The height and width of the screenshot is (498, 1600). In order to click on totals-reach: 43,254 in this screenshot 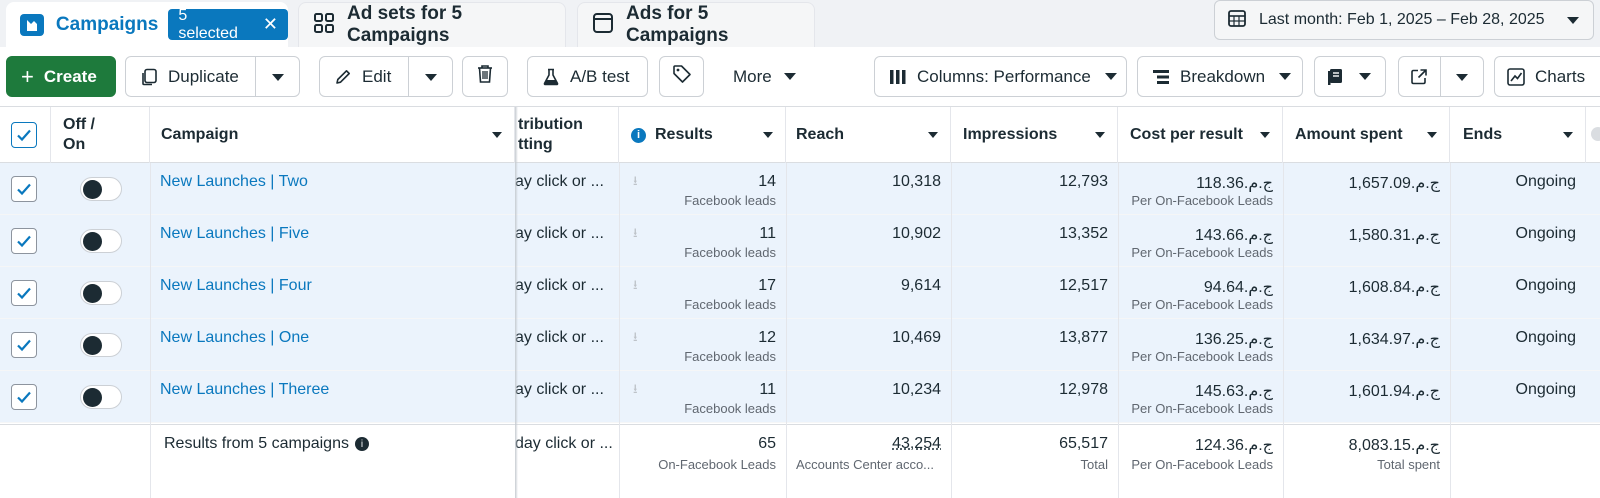, I will do `click(916, 444)`.